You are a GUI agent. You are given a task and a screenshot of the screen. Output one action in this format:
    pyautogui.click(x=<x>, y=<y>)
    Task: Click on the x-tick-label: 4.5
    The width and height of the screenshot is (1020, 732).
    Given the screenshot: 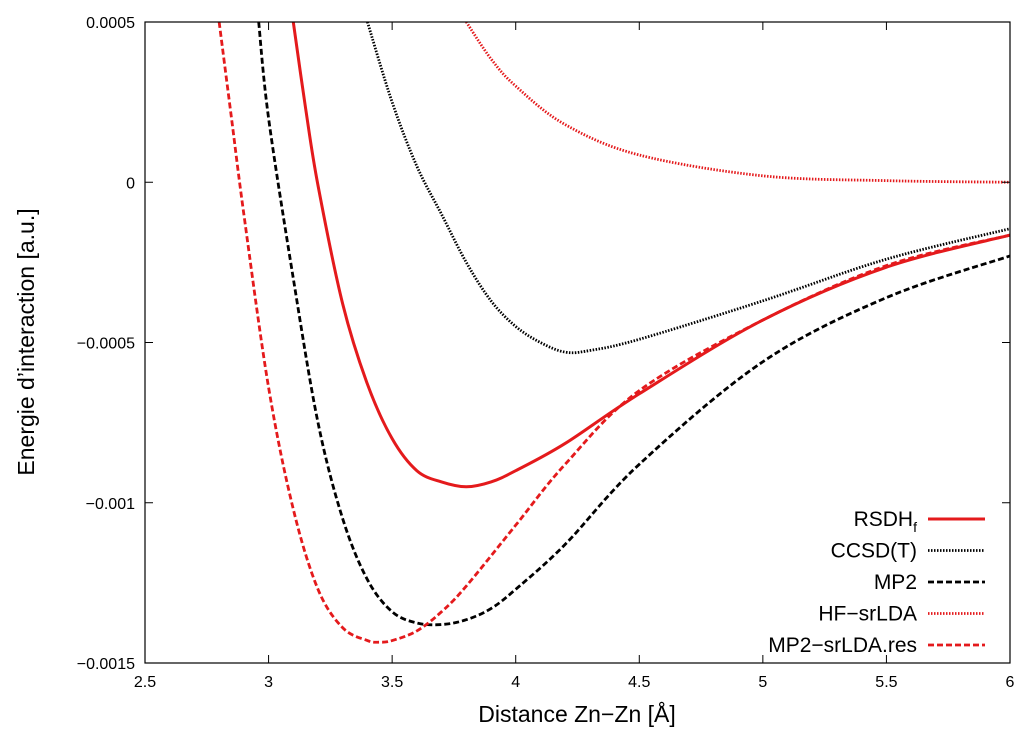 What is the action you would take?
    pyautogui.click(x=639, y=682)
    